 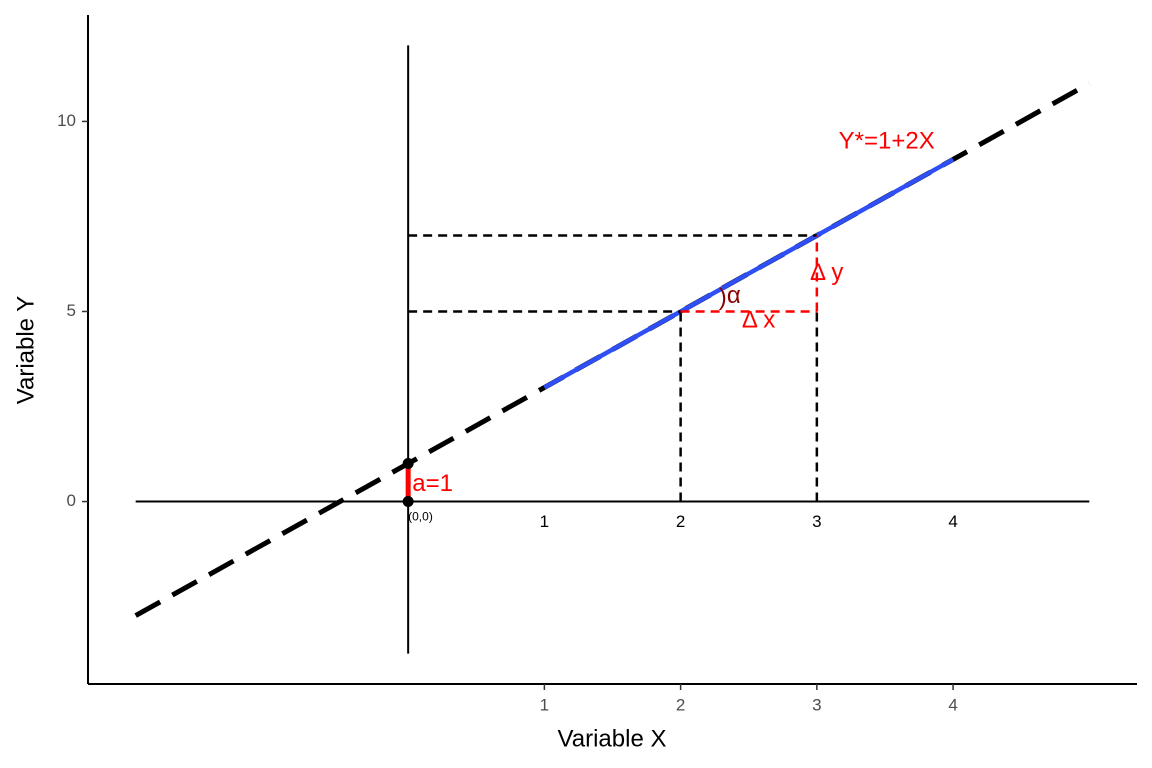 I want to click on x-tick-label: 2, so click(x=680, y=704).